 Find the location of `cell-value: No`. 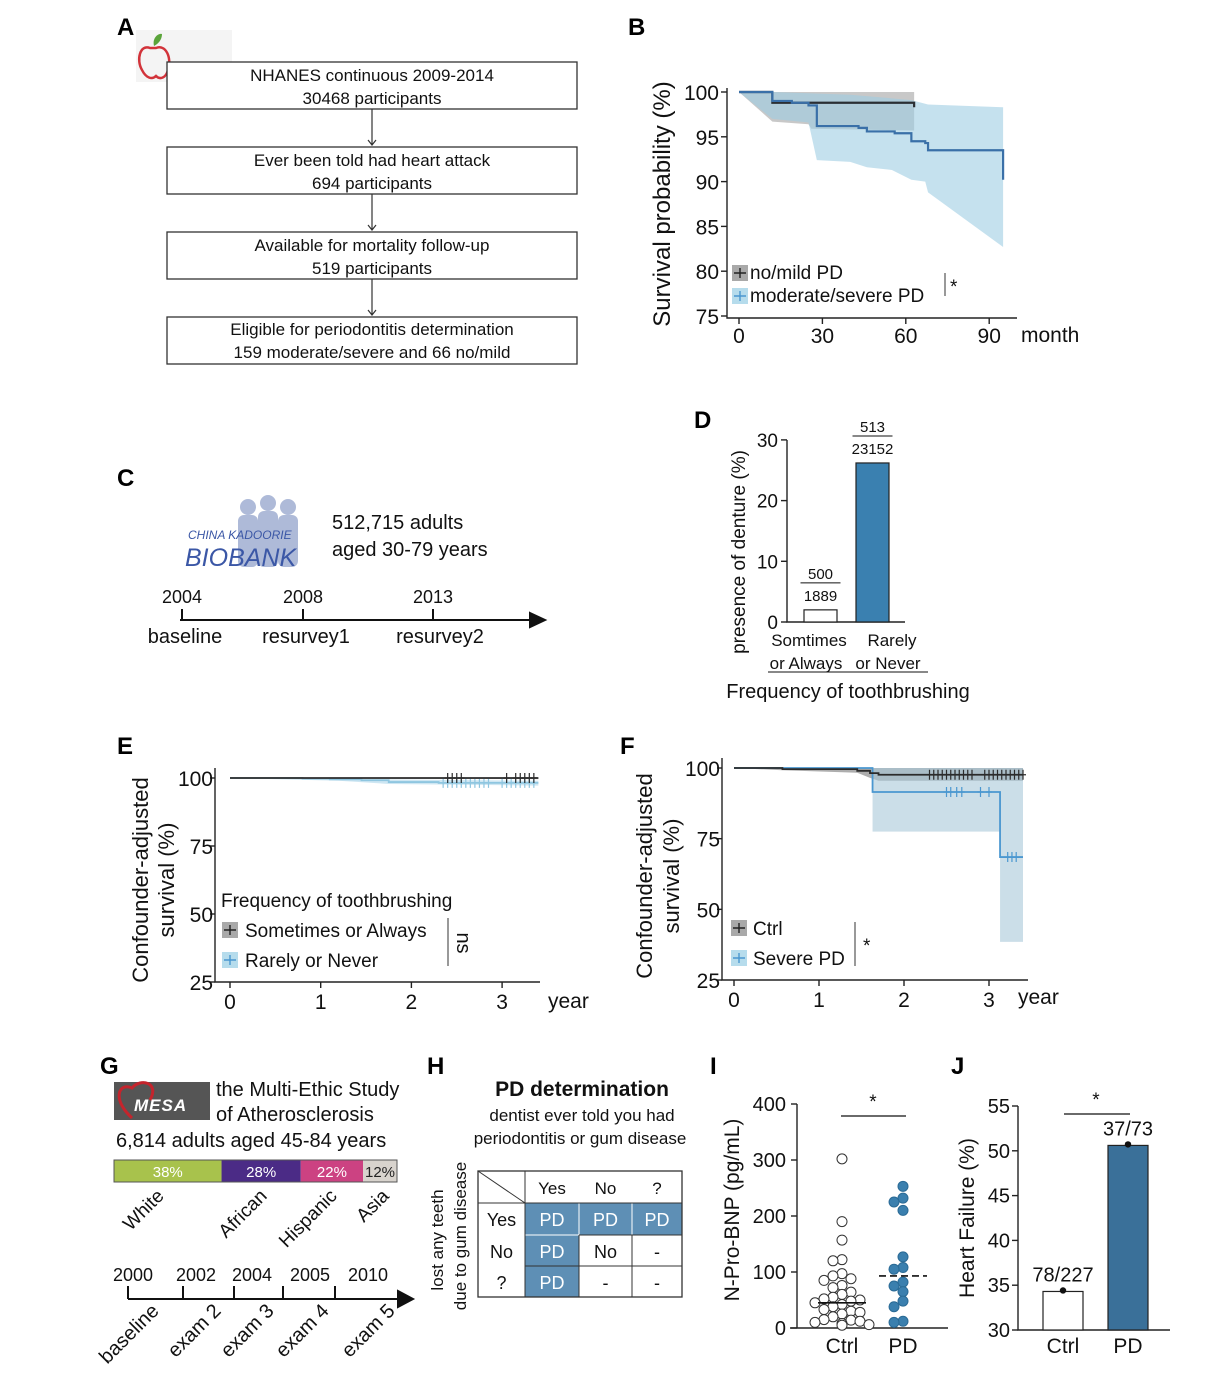

cell-value: No is located at coordinates (605, 1252).